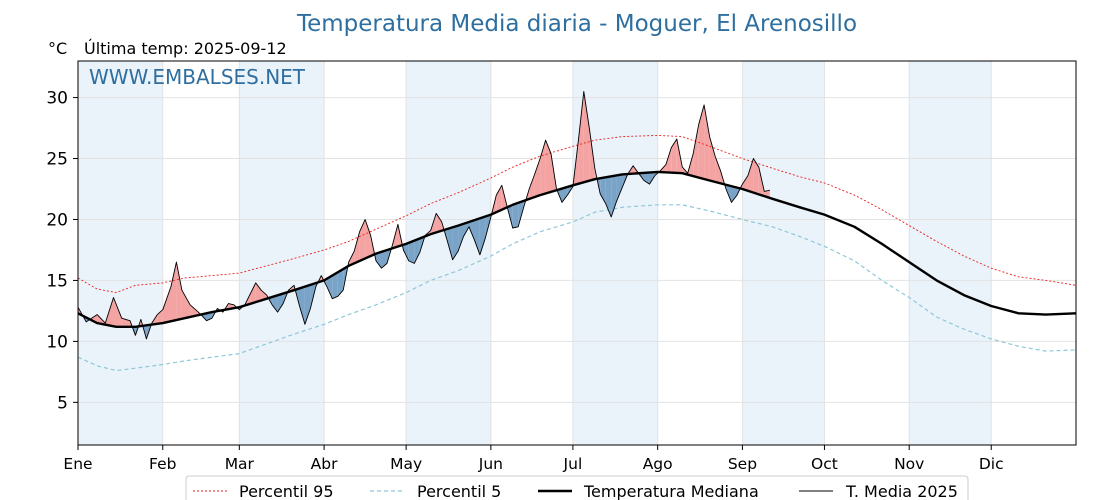  What do you see at coordinates (57, 99) in the screenshot?
I see `y-tick-label: 30` at bounding box center [57, 99].